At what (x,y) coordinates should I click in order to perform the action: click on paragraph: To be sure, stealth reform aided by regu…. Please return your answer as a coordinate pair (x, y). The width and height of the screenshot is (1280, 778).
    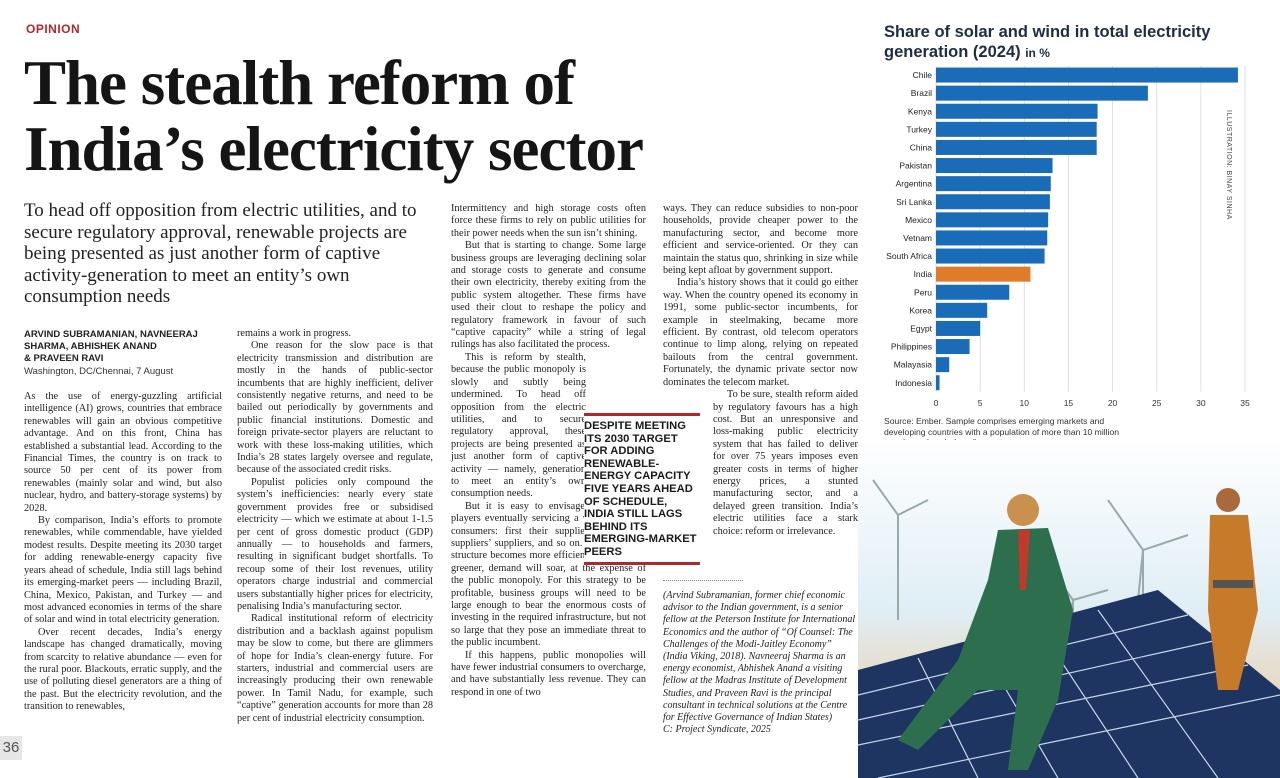
    Looking at the image, I should click on (785, 463).